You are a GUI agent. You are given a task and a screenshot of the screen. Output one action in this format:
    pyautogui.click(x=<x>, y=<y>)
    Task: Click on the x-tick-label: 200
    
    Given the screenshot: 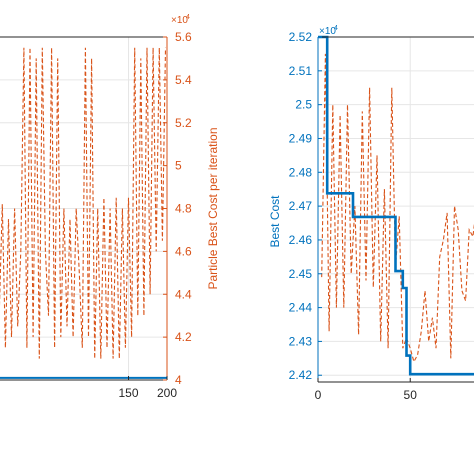 What is the action you would take?
    pyautogui.click(x=167, y=393)
    